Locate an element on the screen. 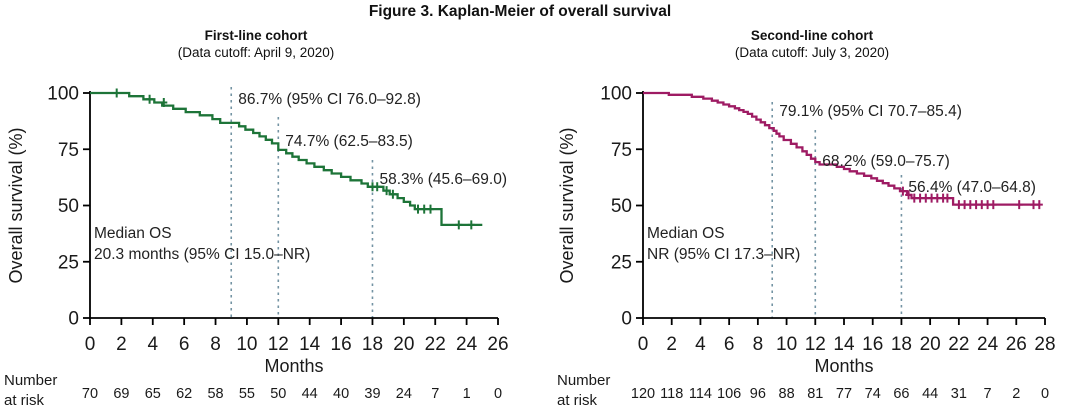  svg-text: 70 is located at coordinates (90, 394).